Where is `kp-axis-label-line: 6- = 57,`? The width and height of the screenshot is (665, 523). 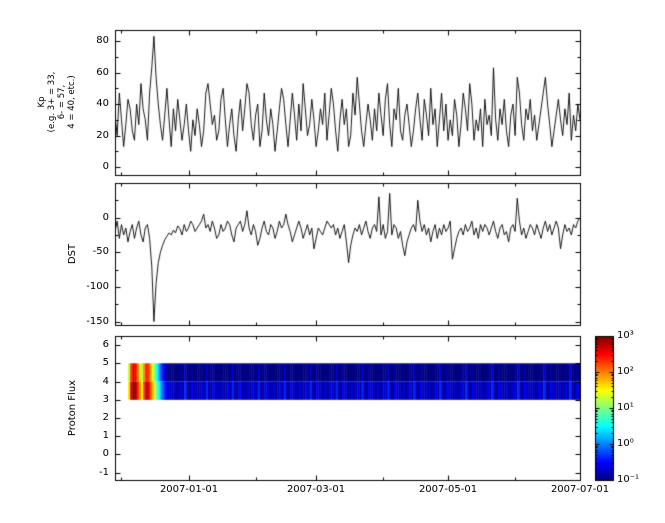 kp-axis-label-line: 6- = 57, is located at coordinates (62, 102).